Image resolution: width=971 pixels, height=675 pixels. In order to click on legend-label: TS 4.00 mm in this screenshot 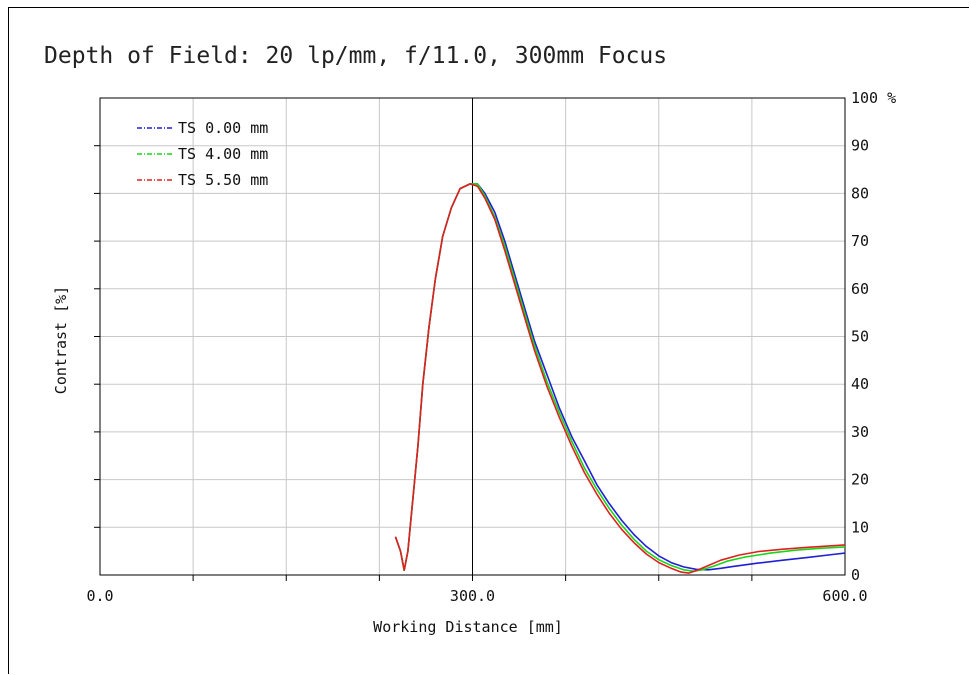, I will do `click(223, 154)`.